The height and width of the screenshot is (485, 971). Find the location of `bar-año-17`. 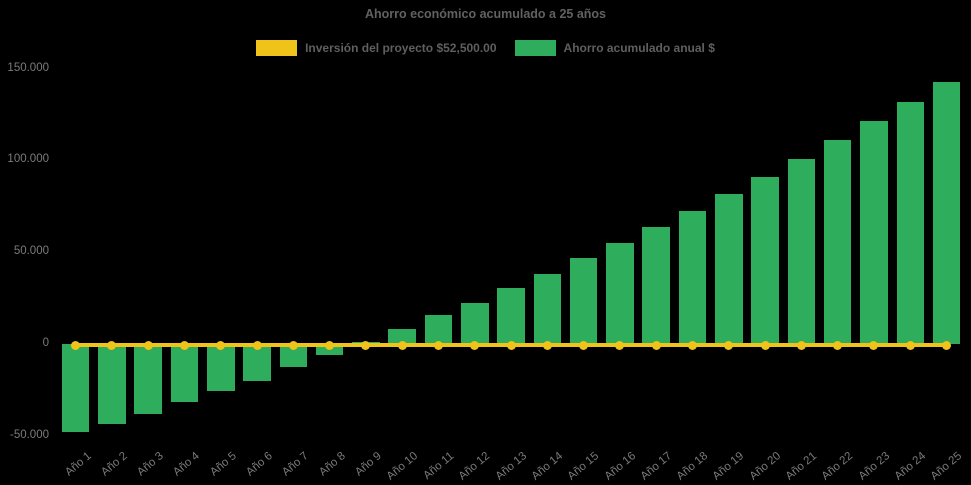

bar-año-17 is located at coordinates (656, 285).